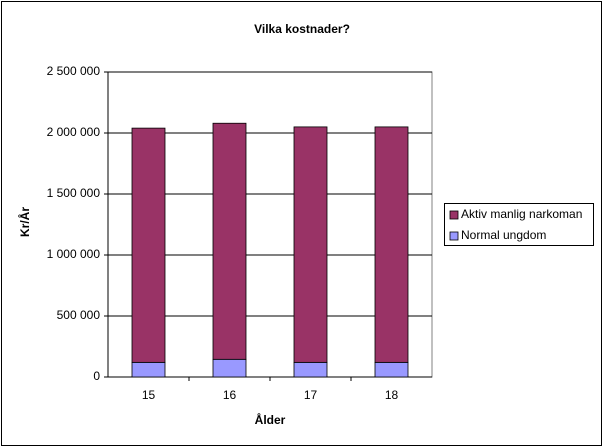 The image size is (604, 448). What do you see at coordinates (392, 395) in the screenshot?
I see `x-tick-label: 18` at bounding box center [392, 395].